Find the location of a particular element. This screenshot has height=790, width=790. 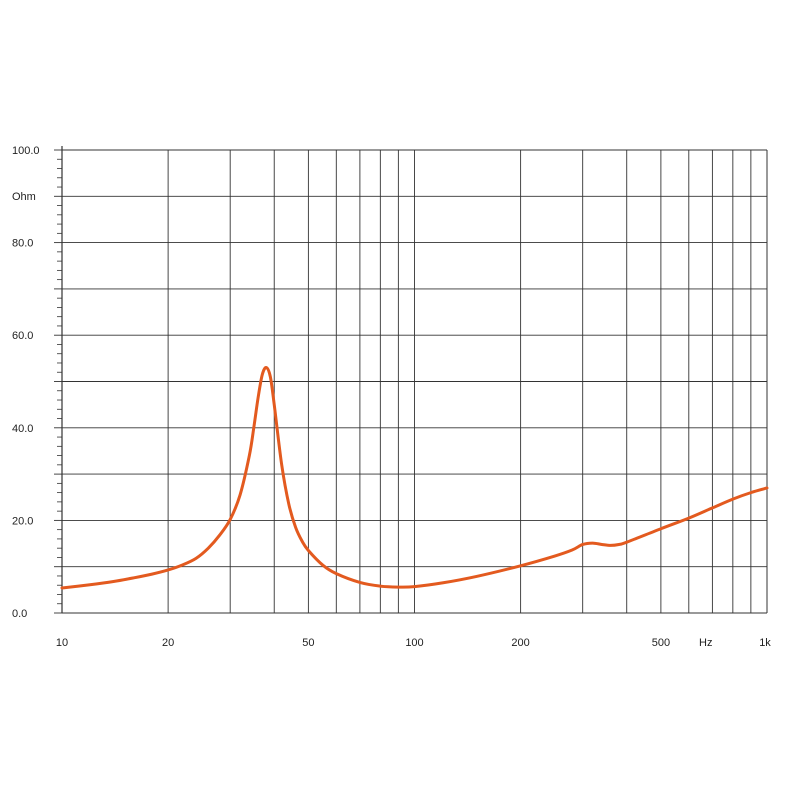

x-tick-label: 100 is located at coordinates (414, 643).